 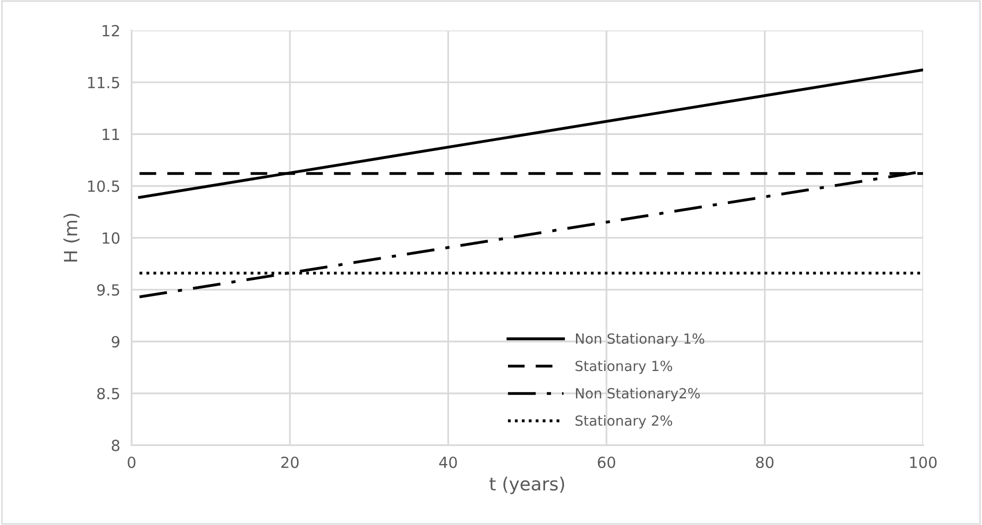 I want to click on y-tick-label: 11, so click(x=111, y=134).